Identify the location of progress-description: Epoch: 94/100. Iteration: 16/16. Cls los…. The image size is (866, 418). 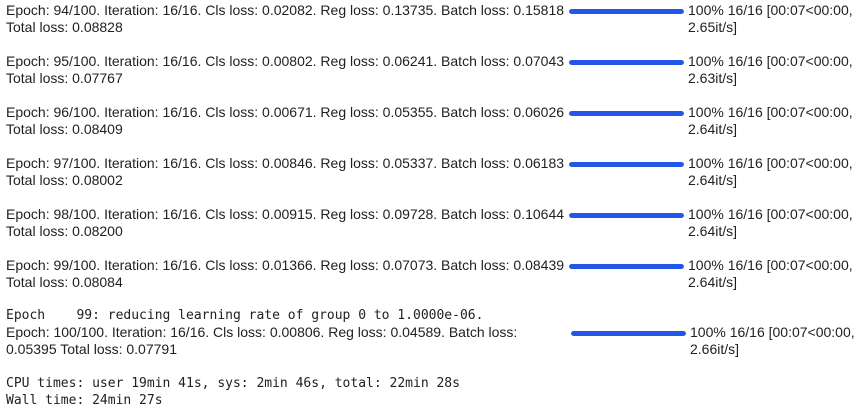
(285, 18).